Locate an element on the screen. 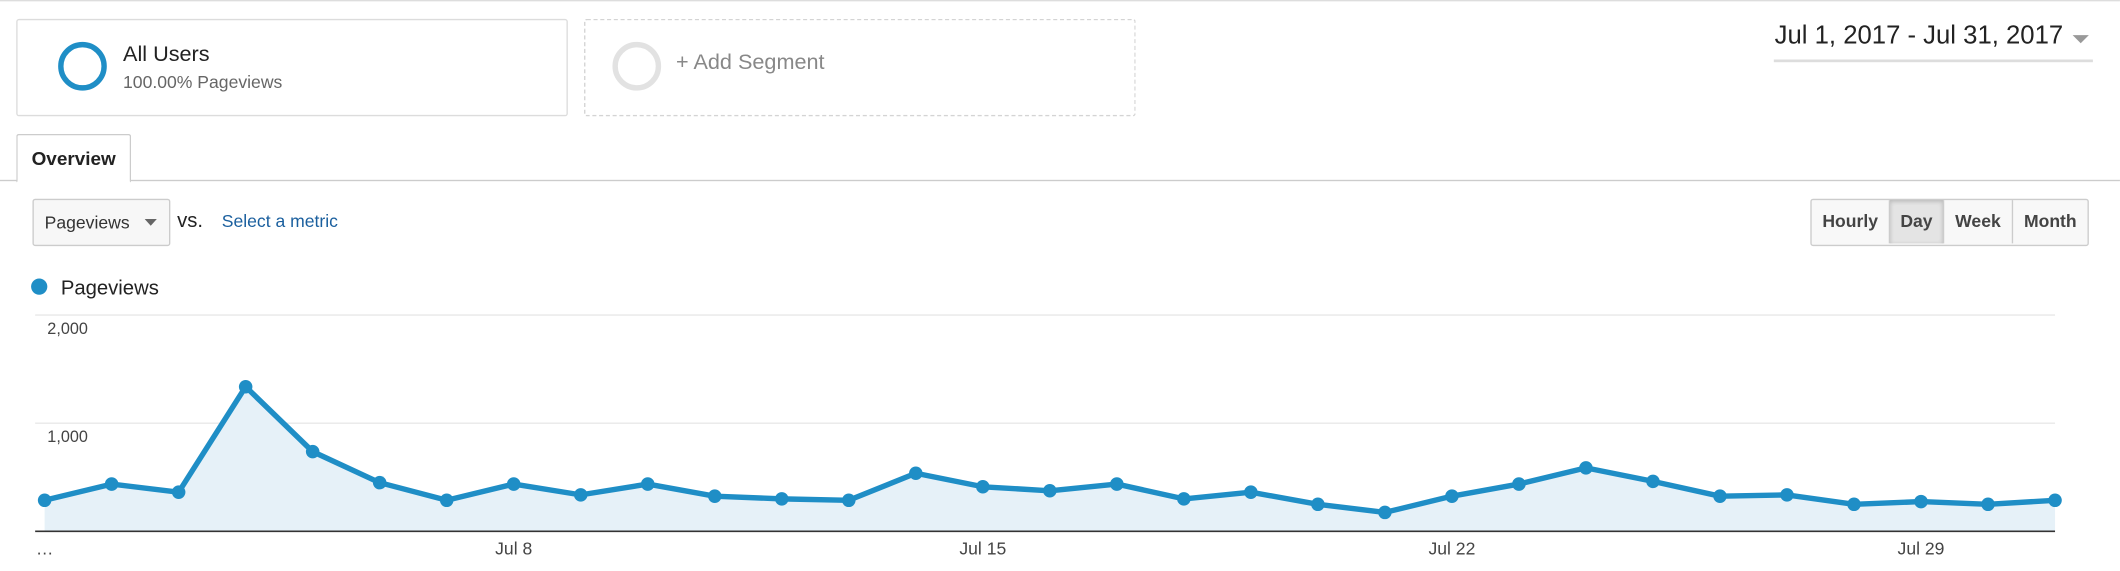  date-range-label: Jul 1, 2017 - Jul 31, 2017 is located at coordinates (1919, 36).